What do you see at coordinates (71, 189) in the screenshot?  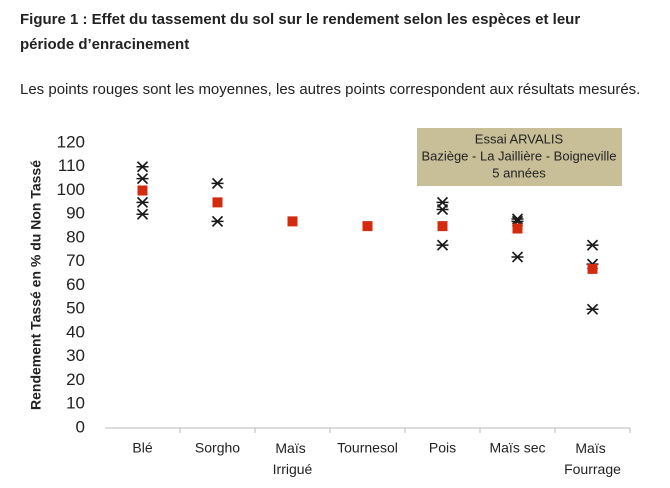 I see `y-tick-label: 100` at bounding box center [71, 189].